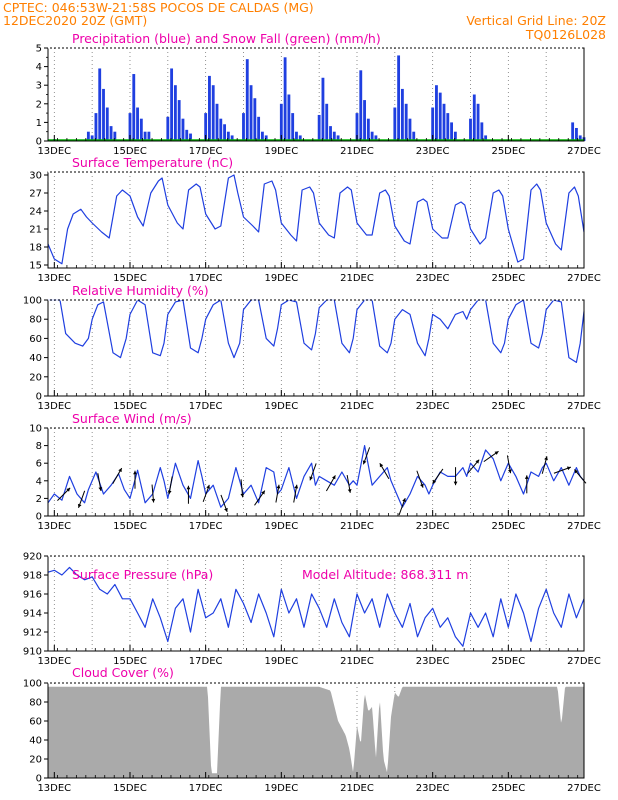  What do you see at coordinates (140, 290) in the screenshot?
I see `panel-title-rh: Relative Humidity (%)` at bounding box center [140, 290].